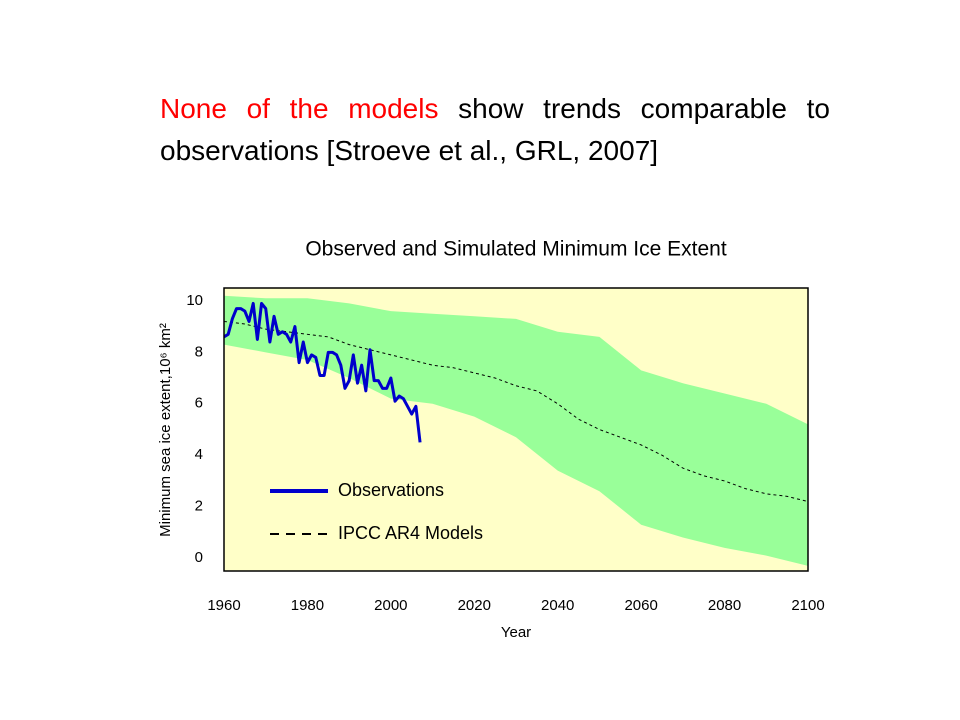  I want to click on y-tick-label: 4, so click(199, 454).